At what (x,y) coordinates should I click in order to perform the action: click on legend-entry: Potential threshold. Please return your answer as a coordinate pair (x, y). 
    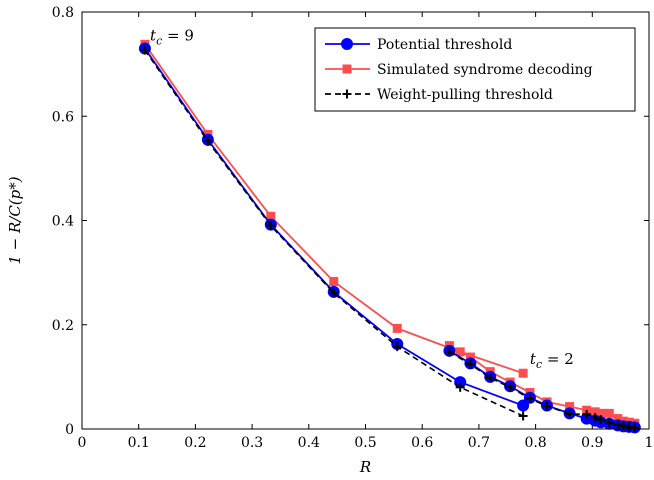
    Looking at the image, I should click on (418, 45).